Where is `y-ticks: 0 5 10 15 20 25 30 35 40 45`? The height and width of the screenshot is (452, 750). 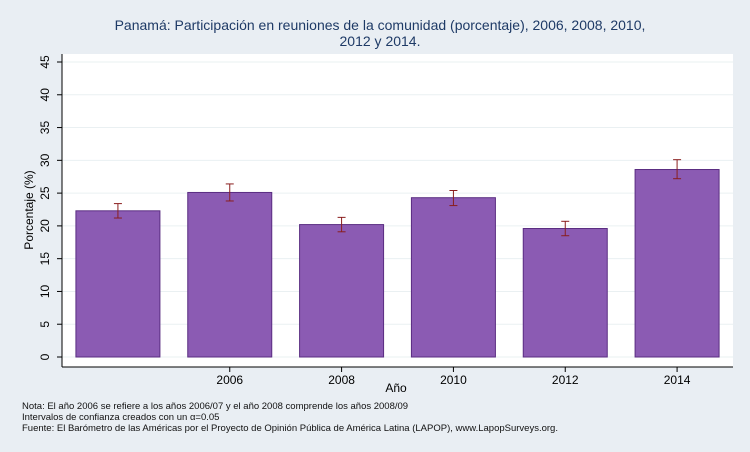 y-ticks: 0 5 10 15 20 25 30 35 40 45 is located at coordinates (50, 207).